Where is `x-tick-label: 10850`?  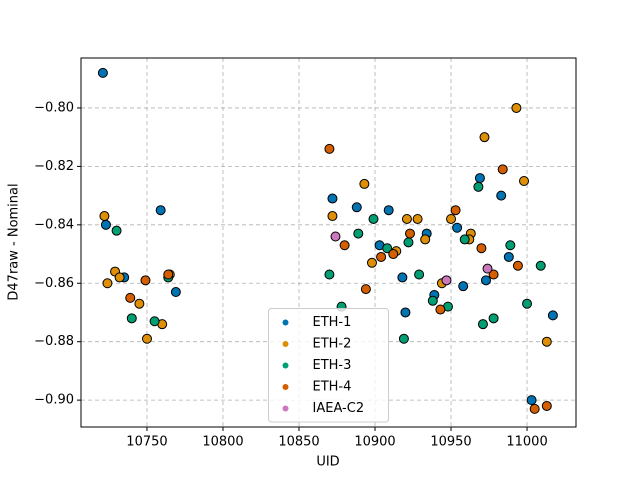 x-tick-label: 10850 is located at coordinates (298, 442).